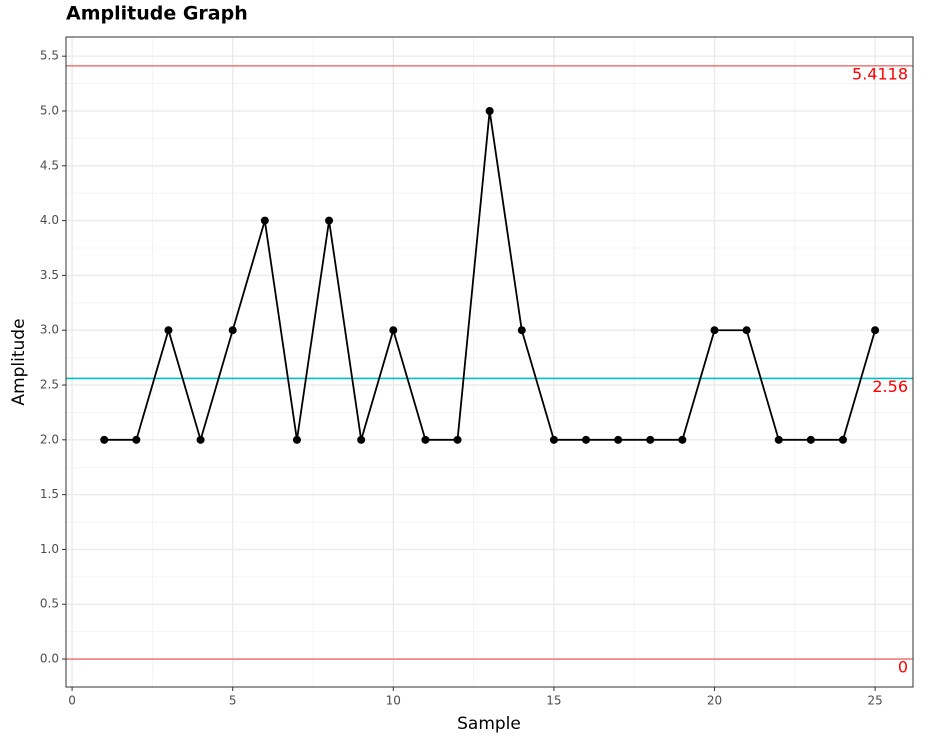 This screenshot has height=742, width=933. I want to click on y-tick-label: 4.5, so click(49, 165).